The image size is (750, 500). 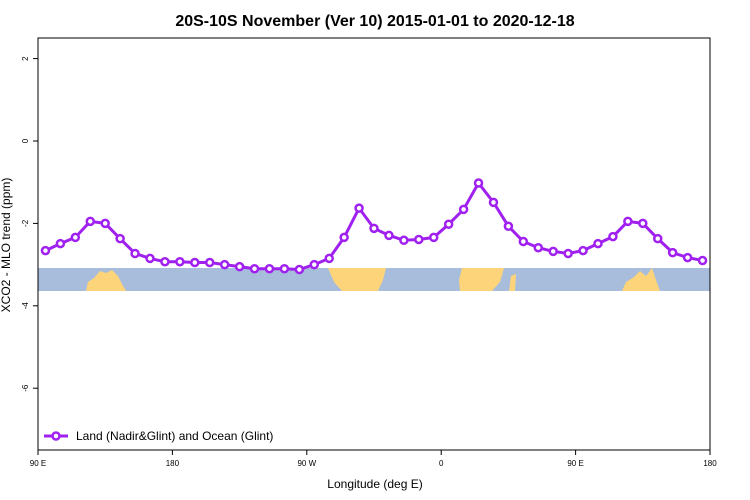 What do you see at coordinates (441, 463) in the screenshot?
I see `x-tick-label: 0` at bounding box center [441, 463].